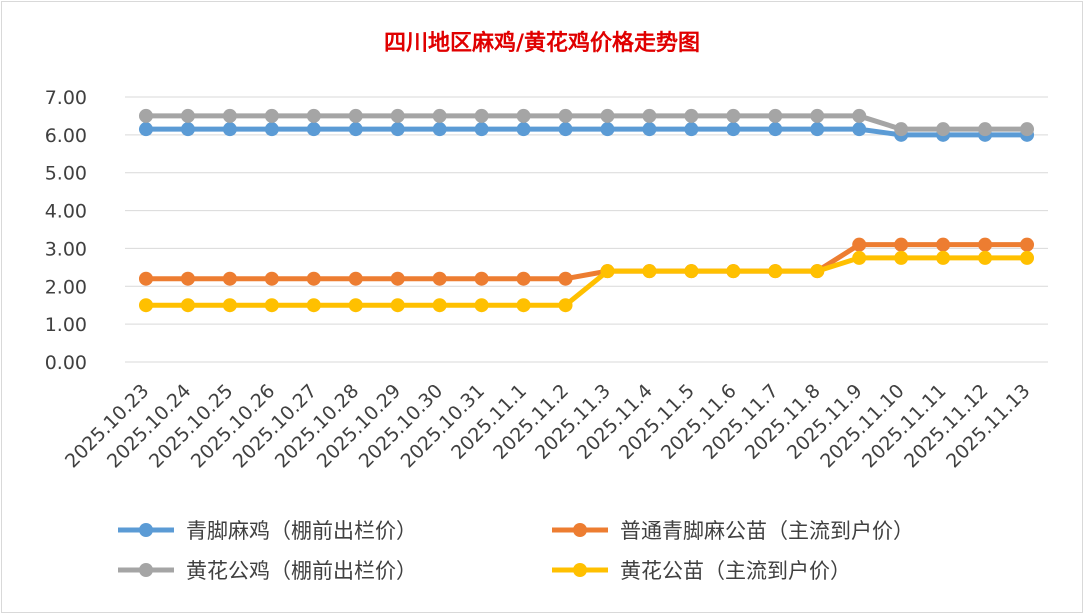 This screenshot has width=1084, height=614. Describe the element at coordinates (66, 287) in the screenshot. I see `y-tick-label: 2.00` at that location.